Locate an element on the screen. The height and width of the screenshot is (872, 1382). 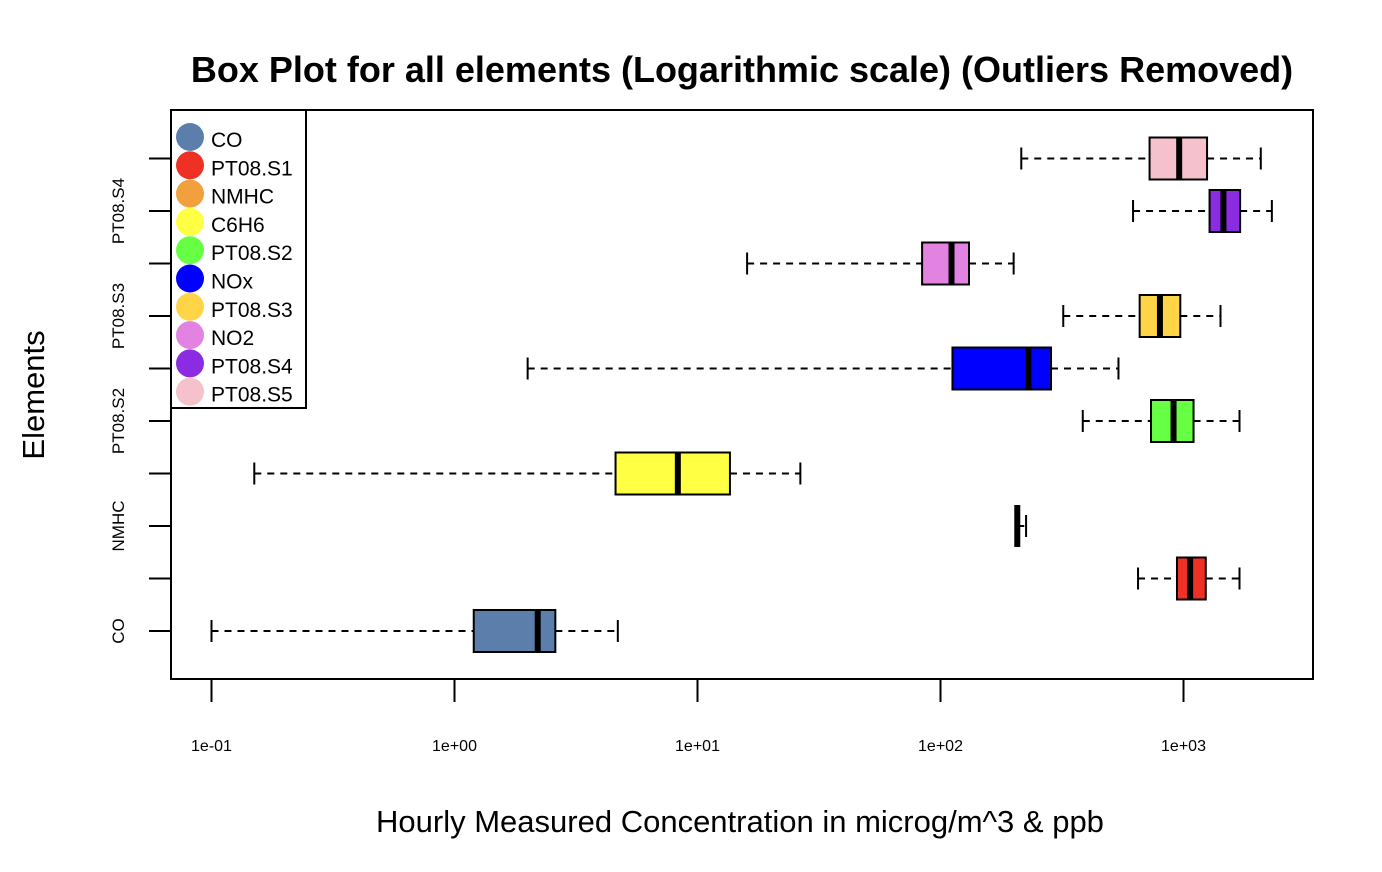
legend-label-pt08-s5: PT08.S5 is located at coordinates (252, 395).